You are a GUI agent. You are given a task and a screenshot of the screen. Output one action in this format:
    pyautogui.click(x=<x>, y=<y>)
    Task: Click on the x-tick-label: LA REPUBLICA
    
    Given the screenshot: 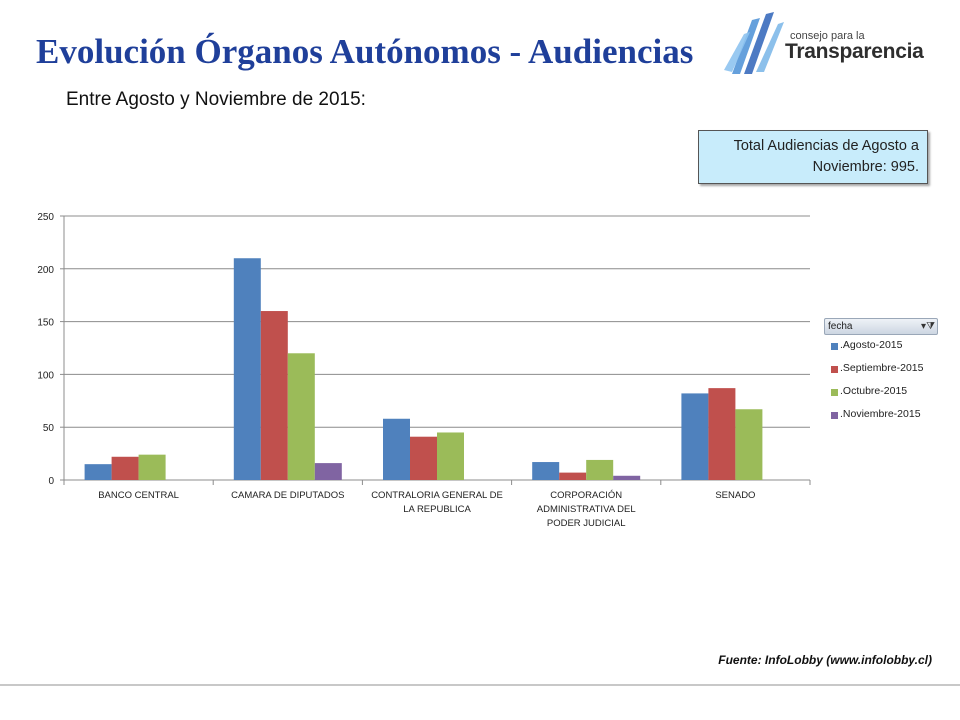 What is the action you would take?
    pyautogui.click(x=437, y=509)
    